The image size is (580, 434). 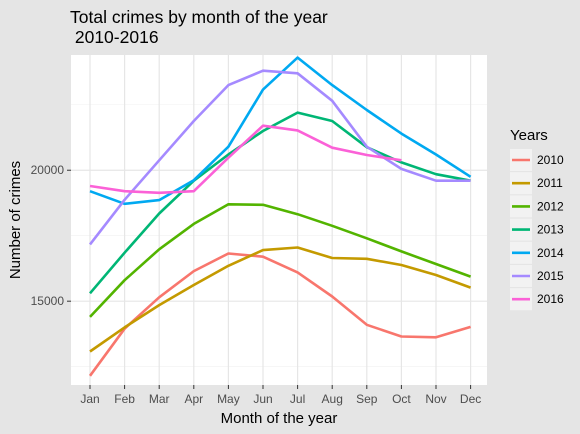 What do you see at coordinates (550, 206) in the screenshot?
I see `legend-label-2012: 2012` at bounding box center [550, 206].